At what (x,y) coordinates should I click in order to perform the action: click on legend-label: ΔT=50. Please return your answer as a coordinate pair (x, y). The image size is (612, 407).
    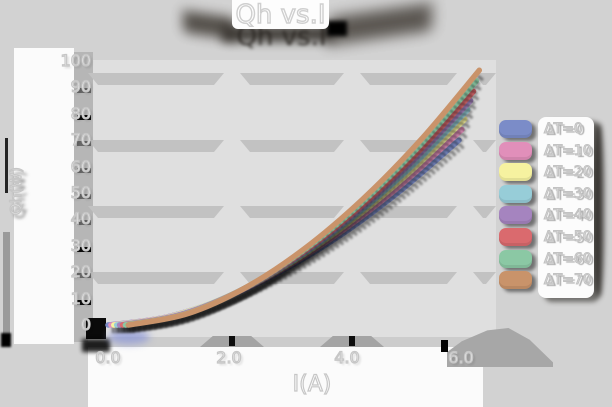
    Looking at the image, I should click on (567, 236).